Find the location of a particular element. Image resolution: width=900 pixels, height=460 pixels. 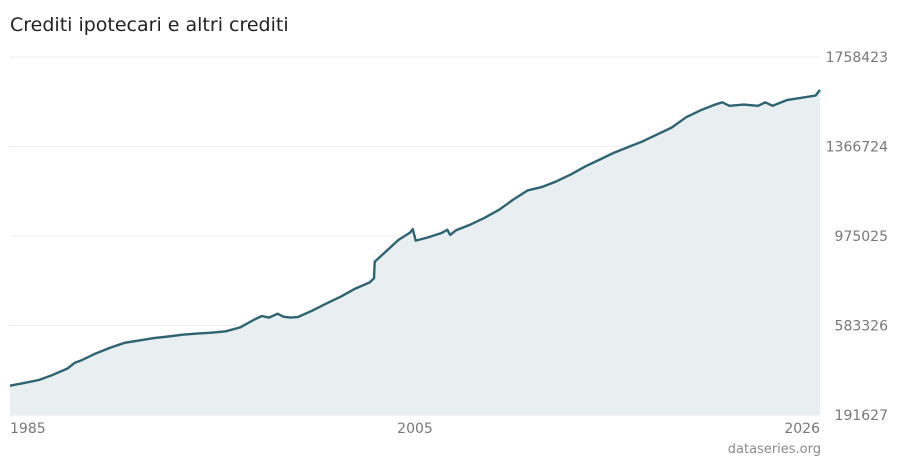

x-tick-label: 2026 is located at coordinates (802, 429).